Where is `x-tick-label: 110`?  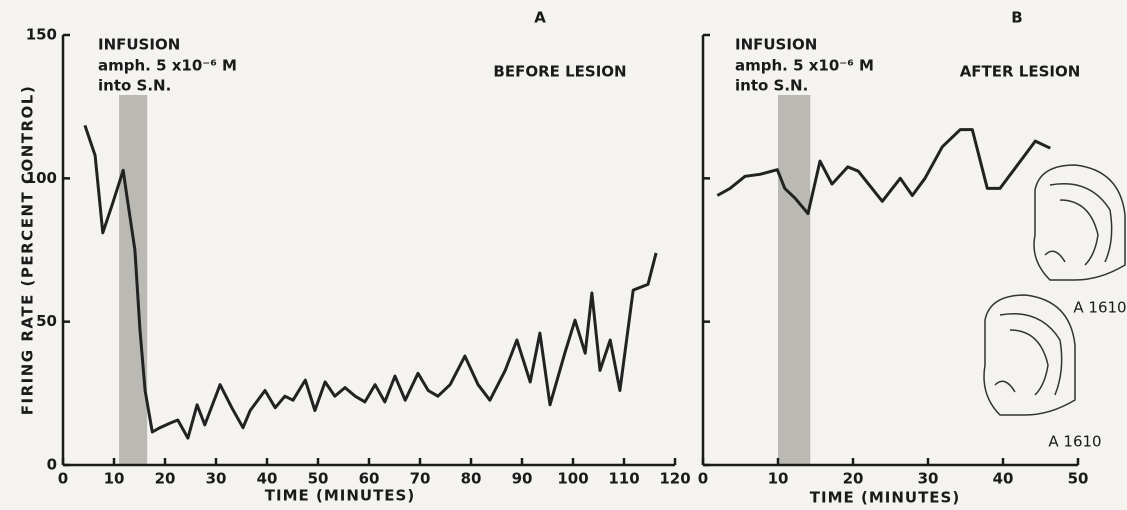
x-tick-label: 110 is located at coordinates (623, 479).